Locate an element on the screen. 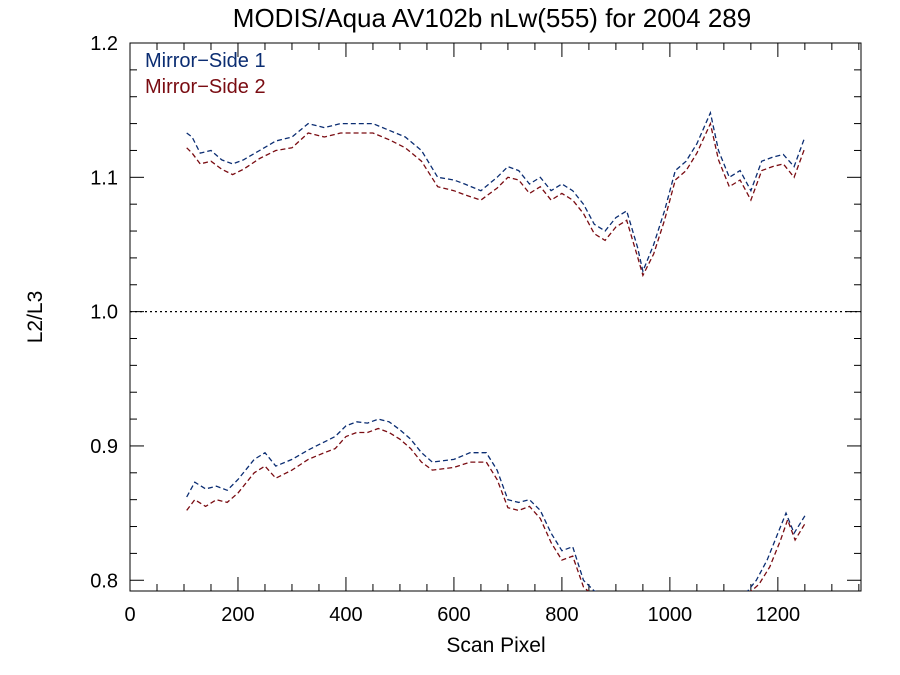 The height and width of the screenshot is (675, 900). x-tick-label: 800 is located at coordinates (561, 615).